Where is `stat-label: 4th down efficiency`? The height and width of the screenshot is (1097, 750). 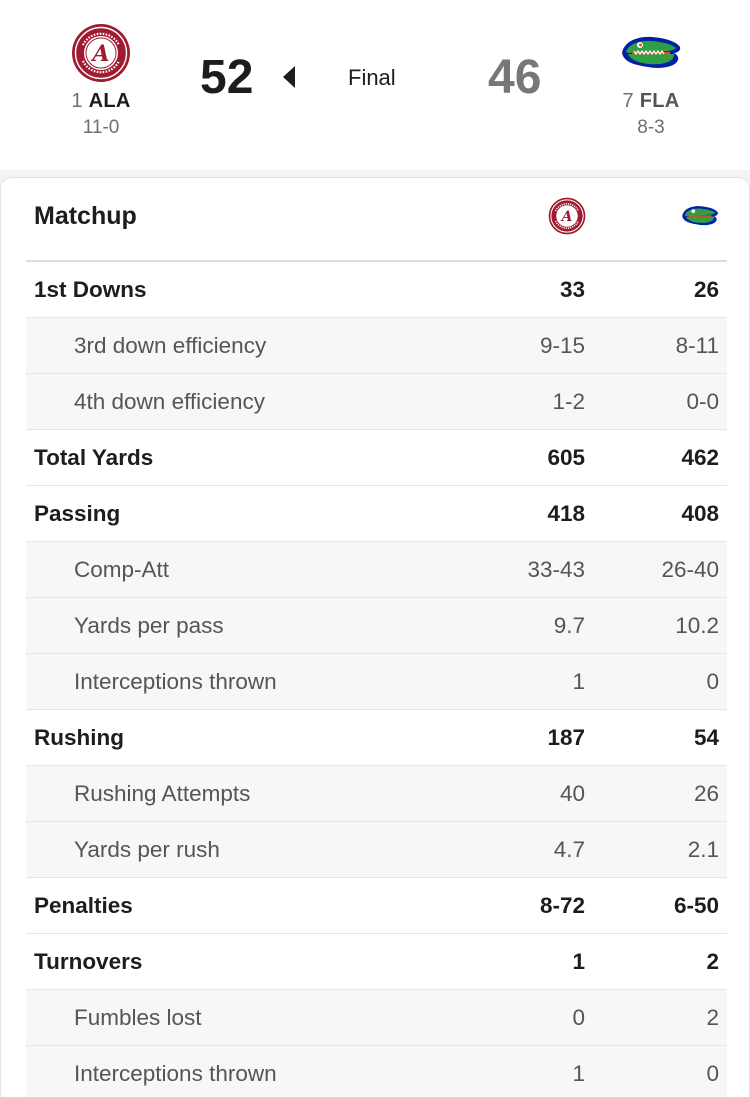 stat-label: 4th down efficiency is located at coordinates (169, 401).